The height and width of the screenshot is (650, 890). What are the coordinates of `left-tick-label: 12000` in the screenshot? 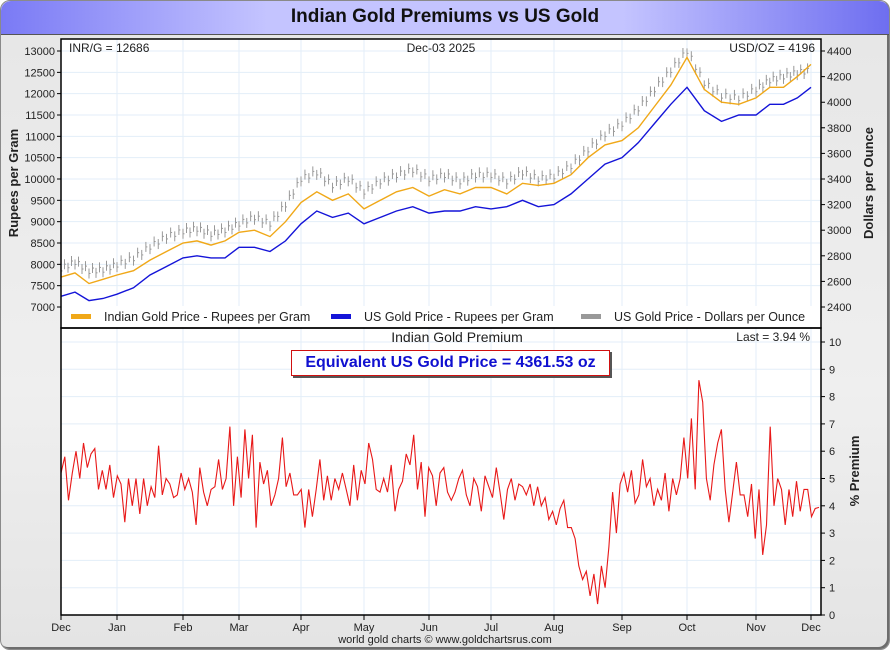 It's located at (39, 95).